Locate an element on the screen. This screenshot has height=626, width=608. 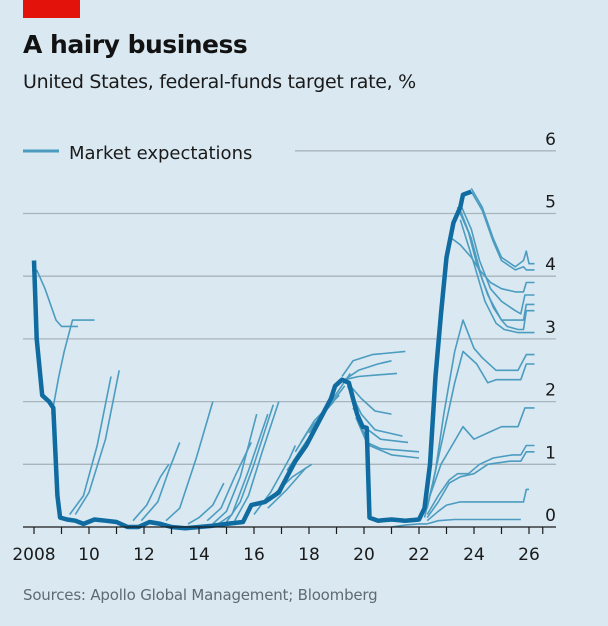
x-tick-label: 10 is located at coordinates (89, 555).